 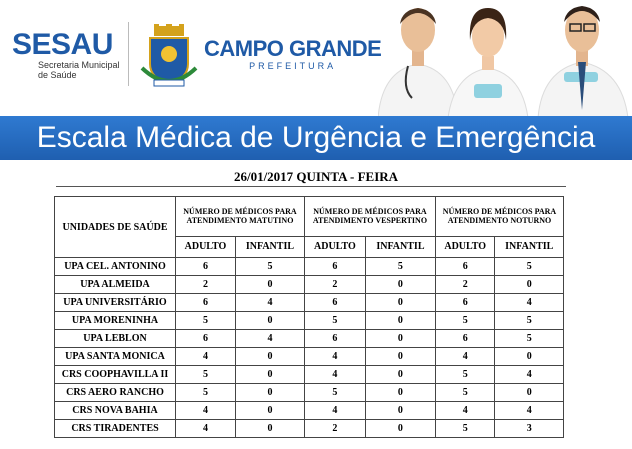 What do you see at coordinates (115, 410) in the screenshot?
I see `unit-name: CRS NOVA BAHIA` at bounding box center [115, 410].